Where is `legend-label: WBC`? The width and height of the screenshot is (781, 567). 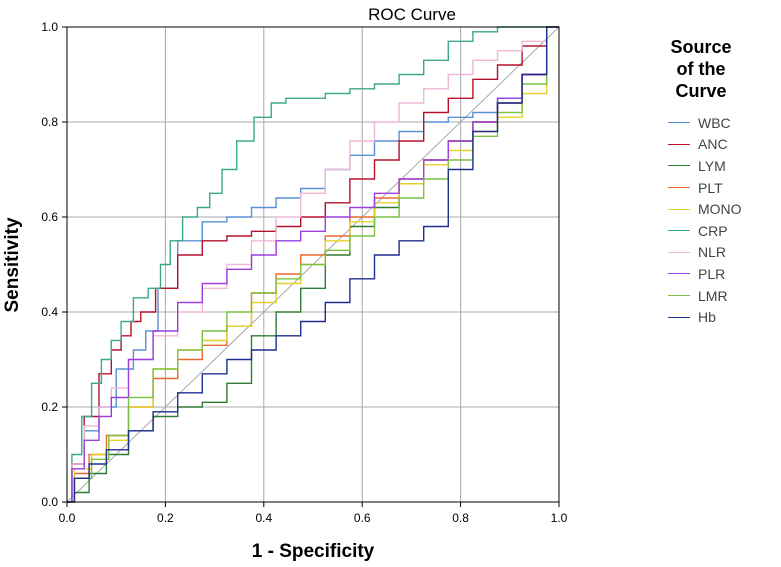
legend-label: WBC is located at coordinates (714, 122).